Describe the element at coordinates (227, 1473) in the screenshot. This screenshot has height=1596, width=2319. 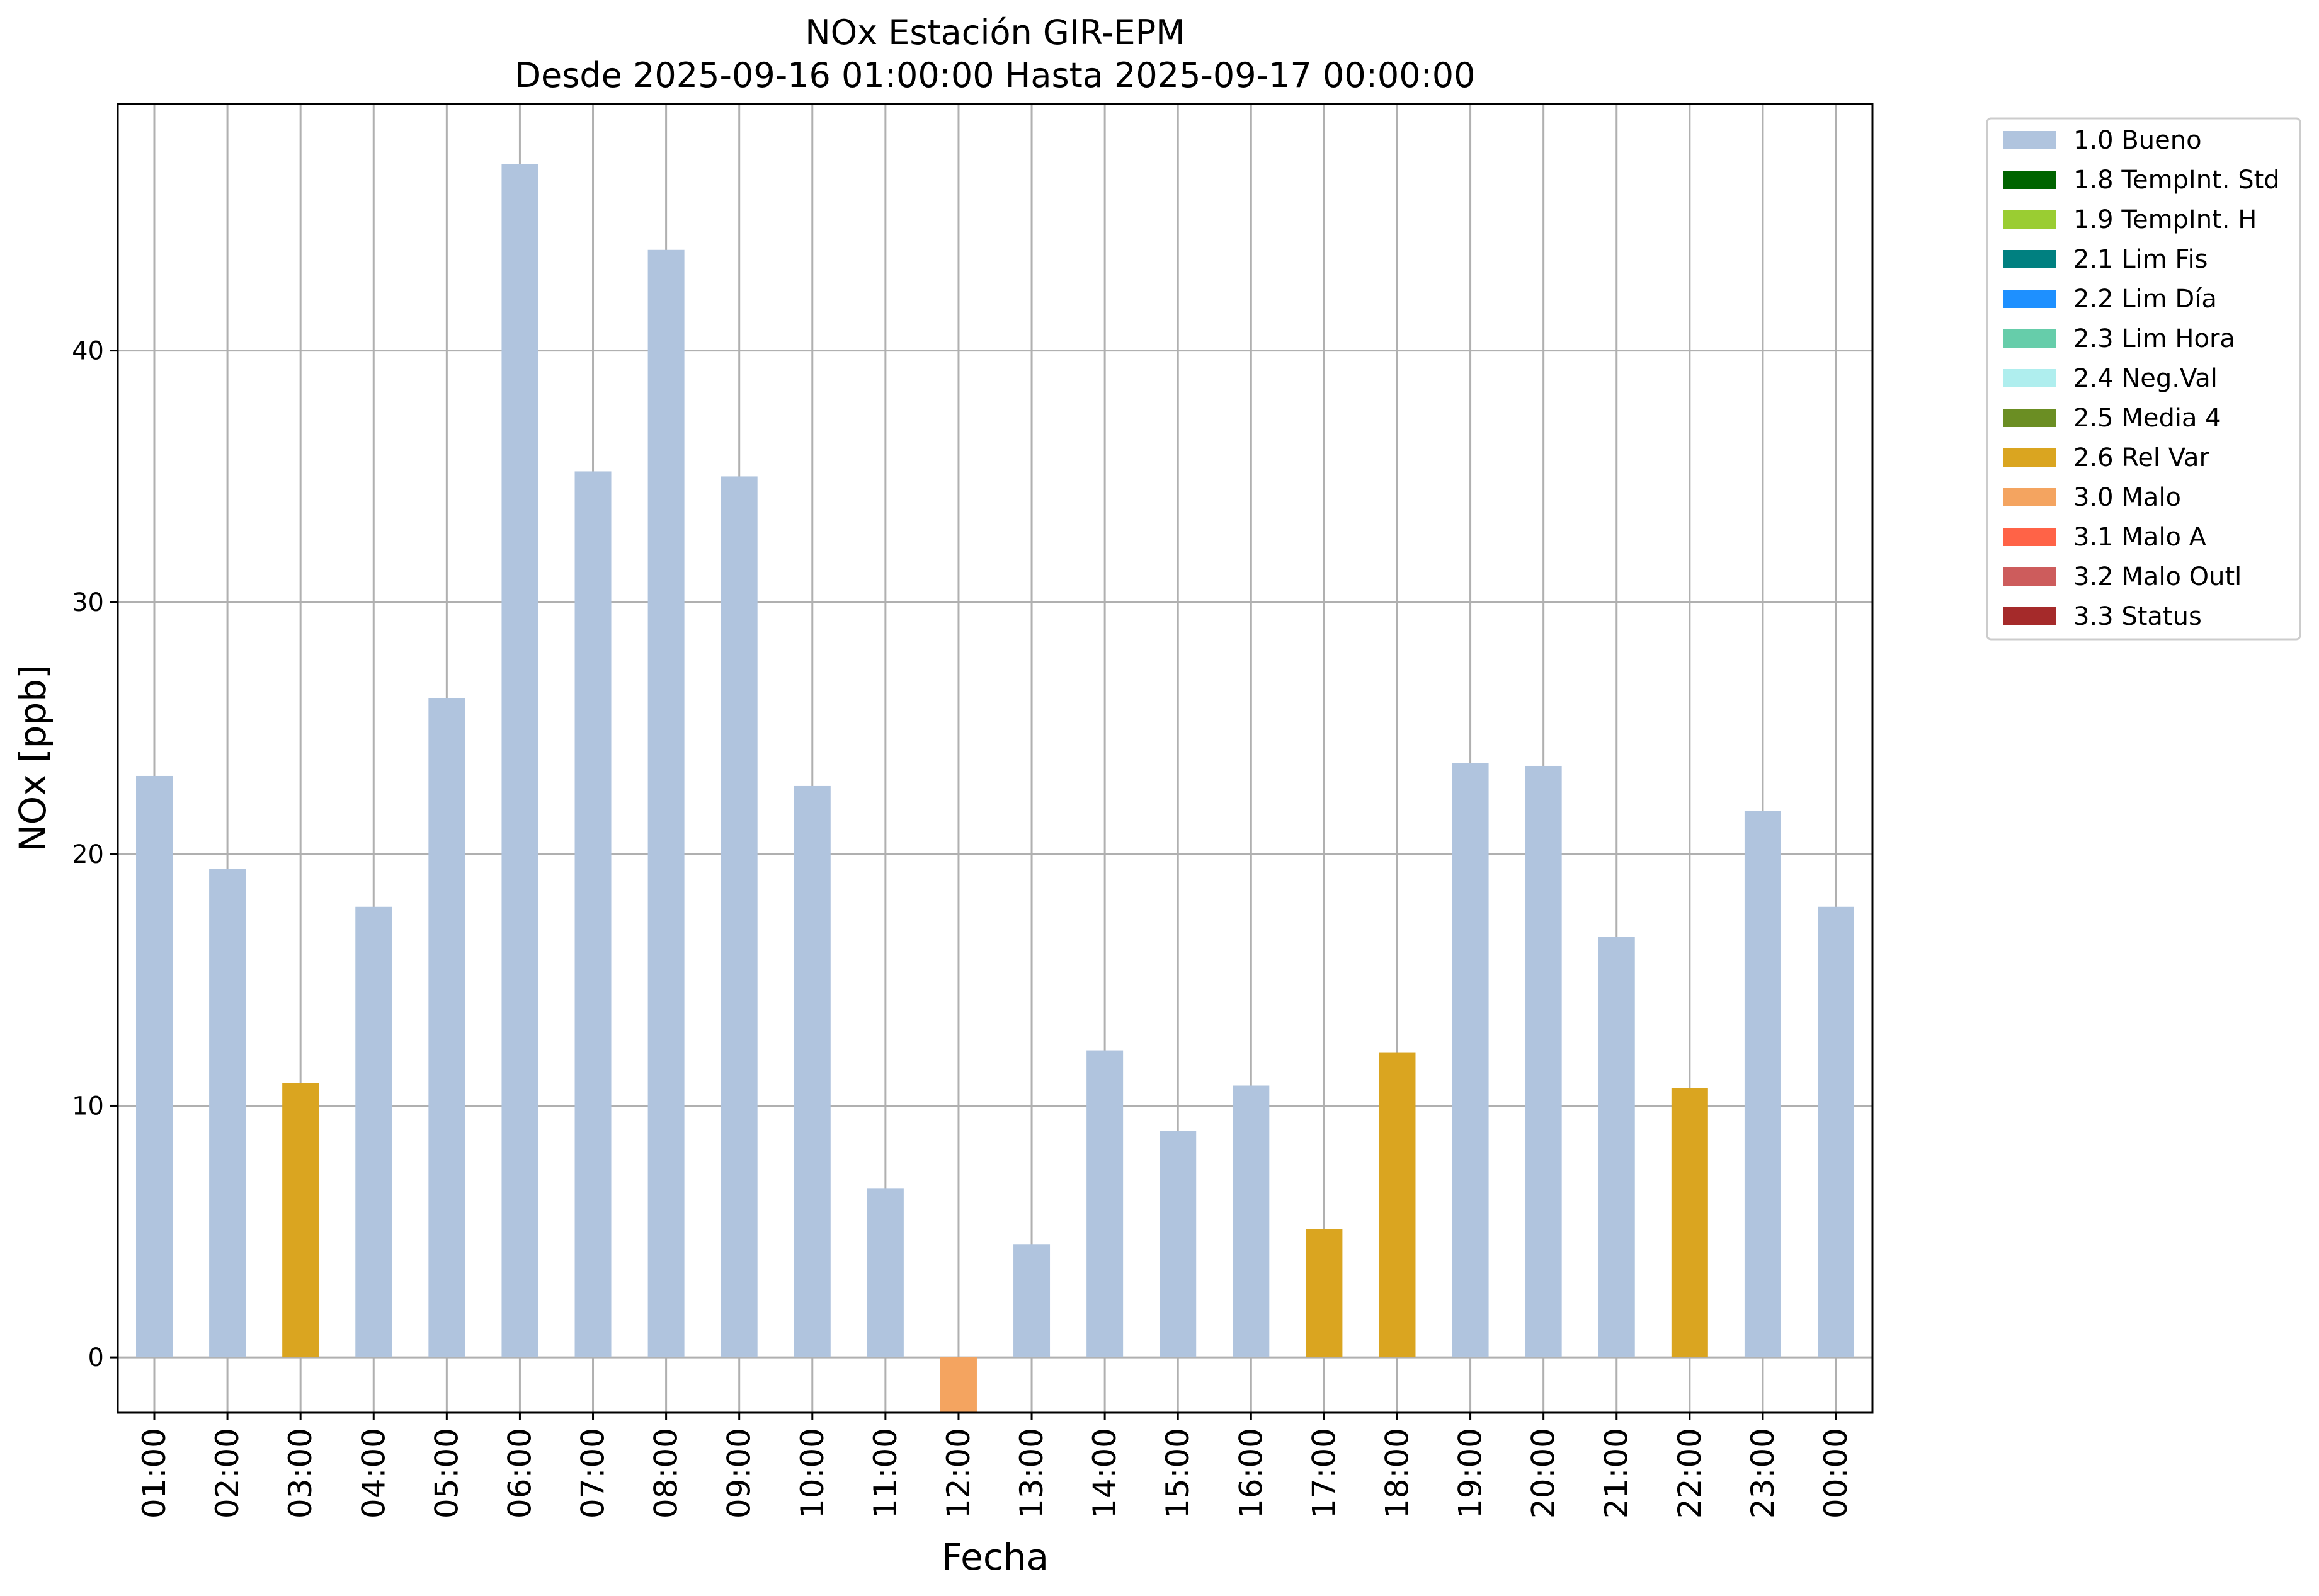
I see `x-tick-label: 02:00` at that location.